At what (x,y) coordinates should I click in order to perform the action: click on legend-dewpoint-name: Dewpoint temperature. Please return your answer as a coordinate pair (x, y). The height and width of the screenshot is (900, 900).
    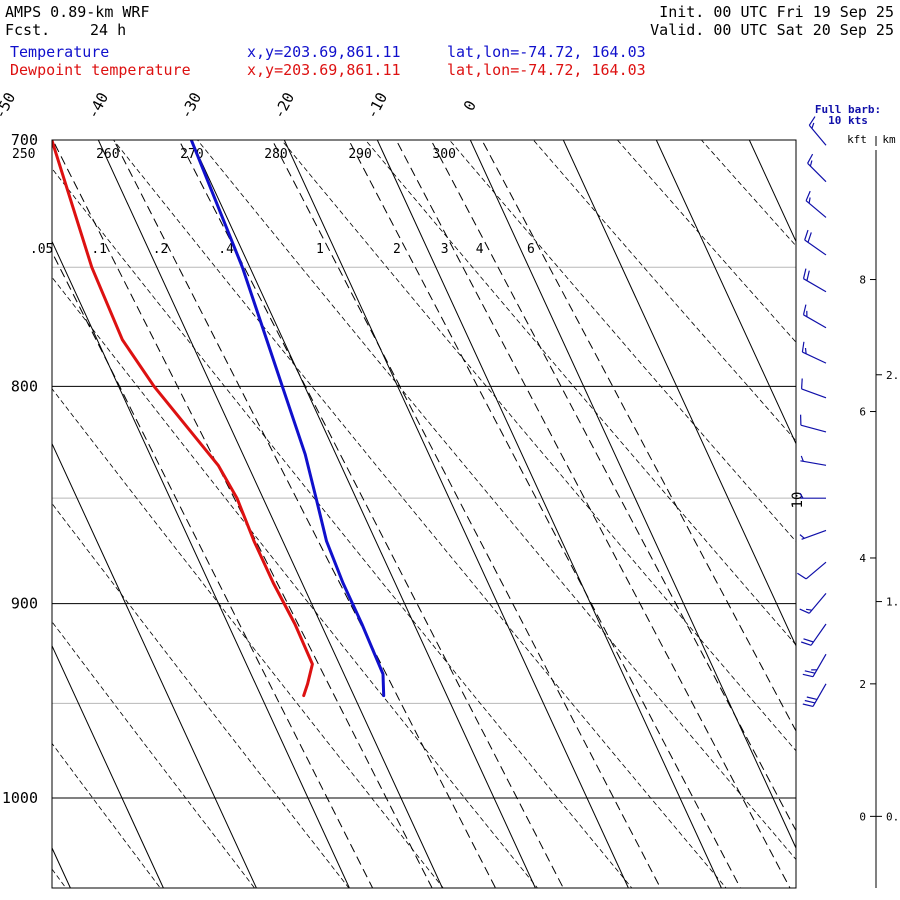
    Looking at the image, I should click on (100, 70).